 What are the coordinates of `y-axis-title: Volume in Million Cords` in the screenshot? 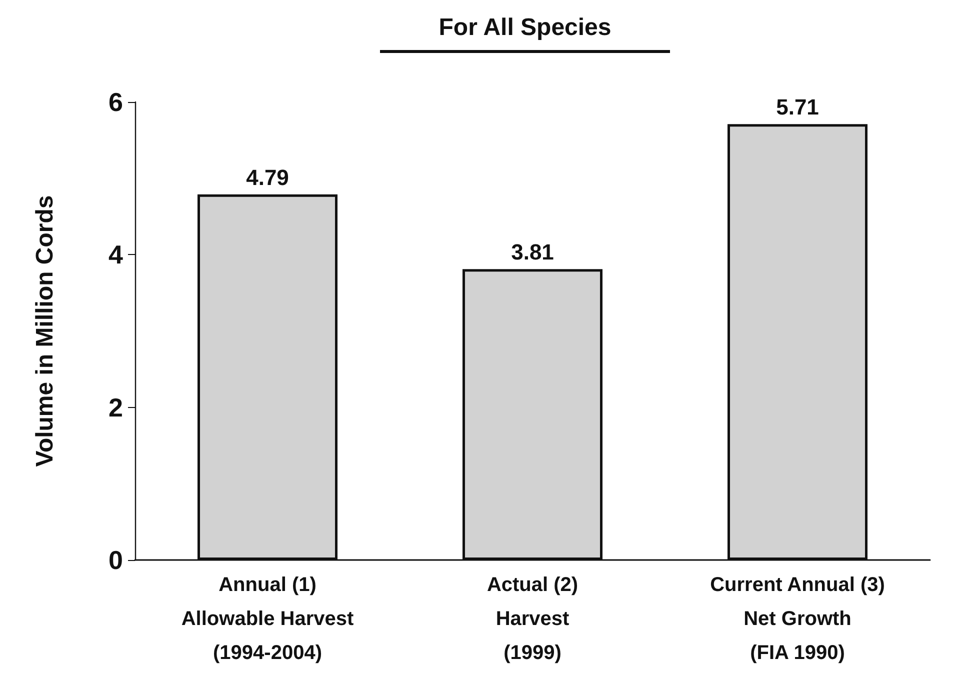 It's located at (45, 331).